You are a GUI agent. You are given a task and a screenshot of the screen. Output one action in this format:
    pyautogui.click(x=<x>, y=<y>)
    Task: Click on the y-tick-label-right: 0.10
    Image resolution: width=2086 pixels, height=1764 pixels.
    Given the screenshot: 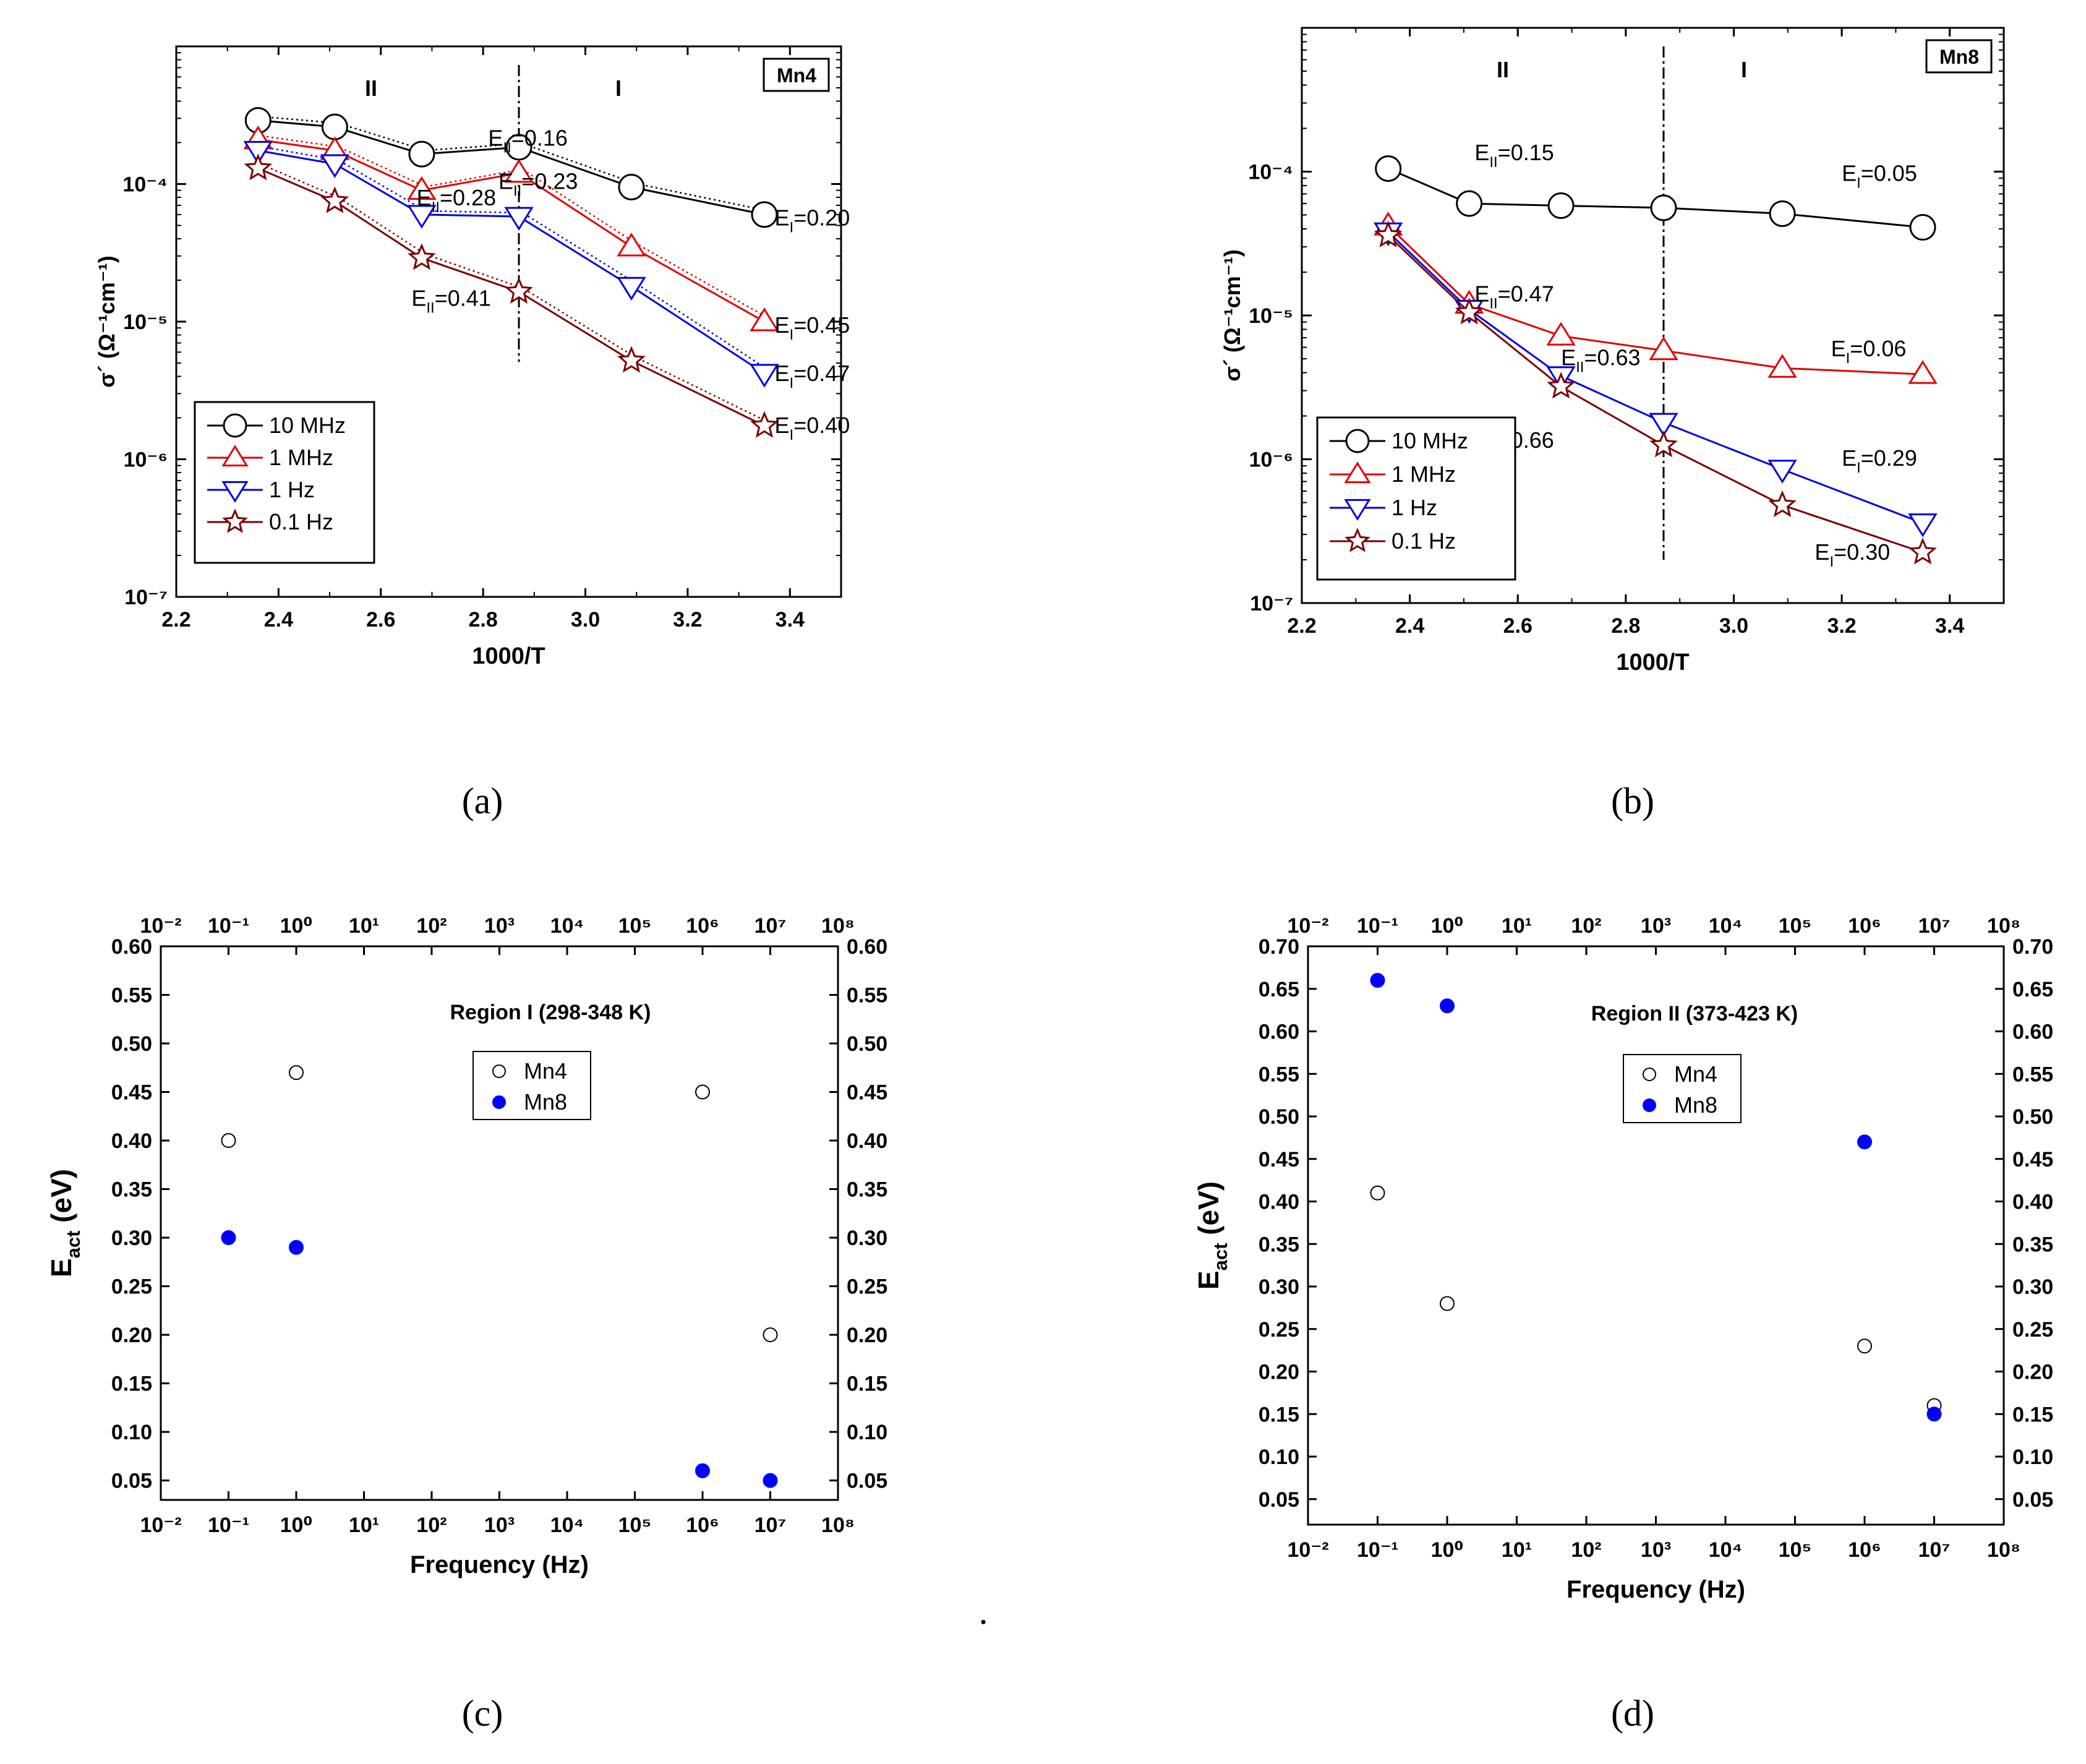 What is the action you would take?
    pyautogui.click(x=867, y=1432)
    